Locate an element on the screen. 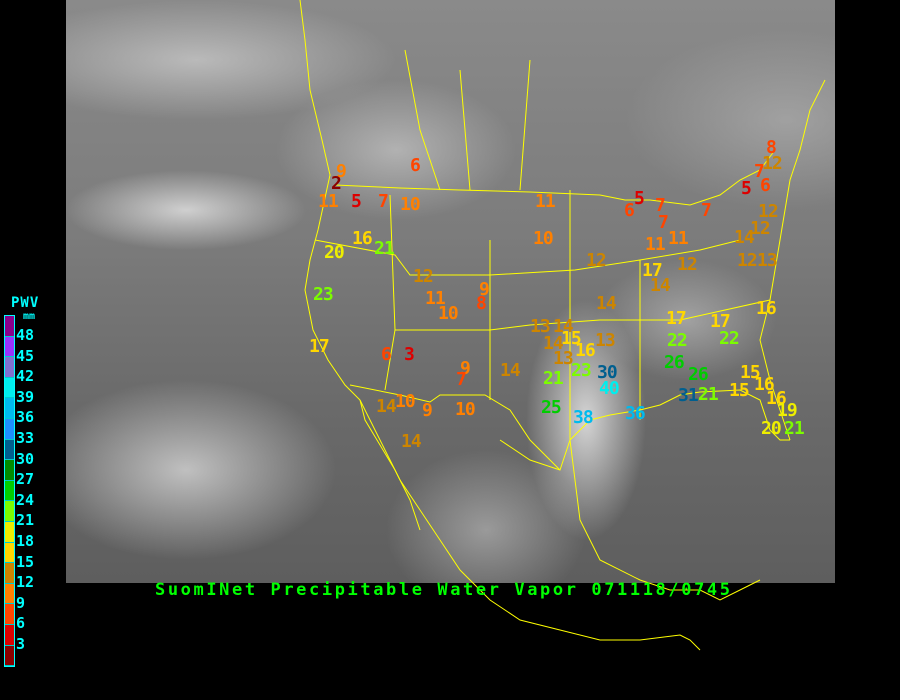 The height and width of the screenshot is (700, 900). legend-color-bar is located at coordinates (9, 491).